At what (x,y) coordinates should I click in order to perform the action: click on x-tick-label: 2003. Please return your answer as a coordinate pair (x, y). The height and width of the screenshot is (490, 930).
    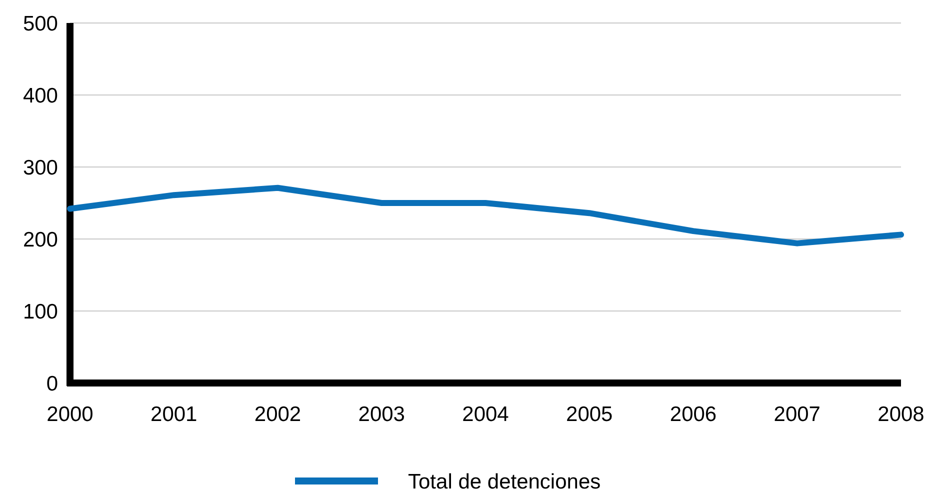
    Looking at the image, I should click on (381, 414).